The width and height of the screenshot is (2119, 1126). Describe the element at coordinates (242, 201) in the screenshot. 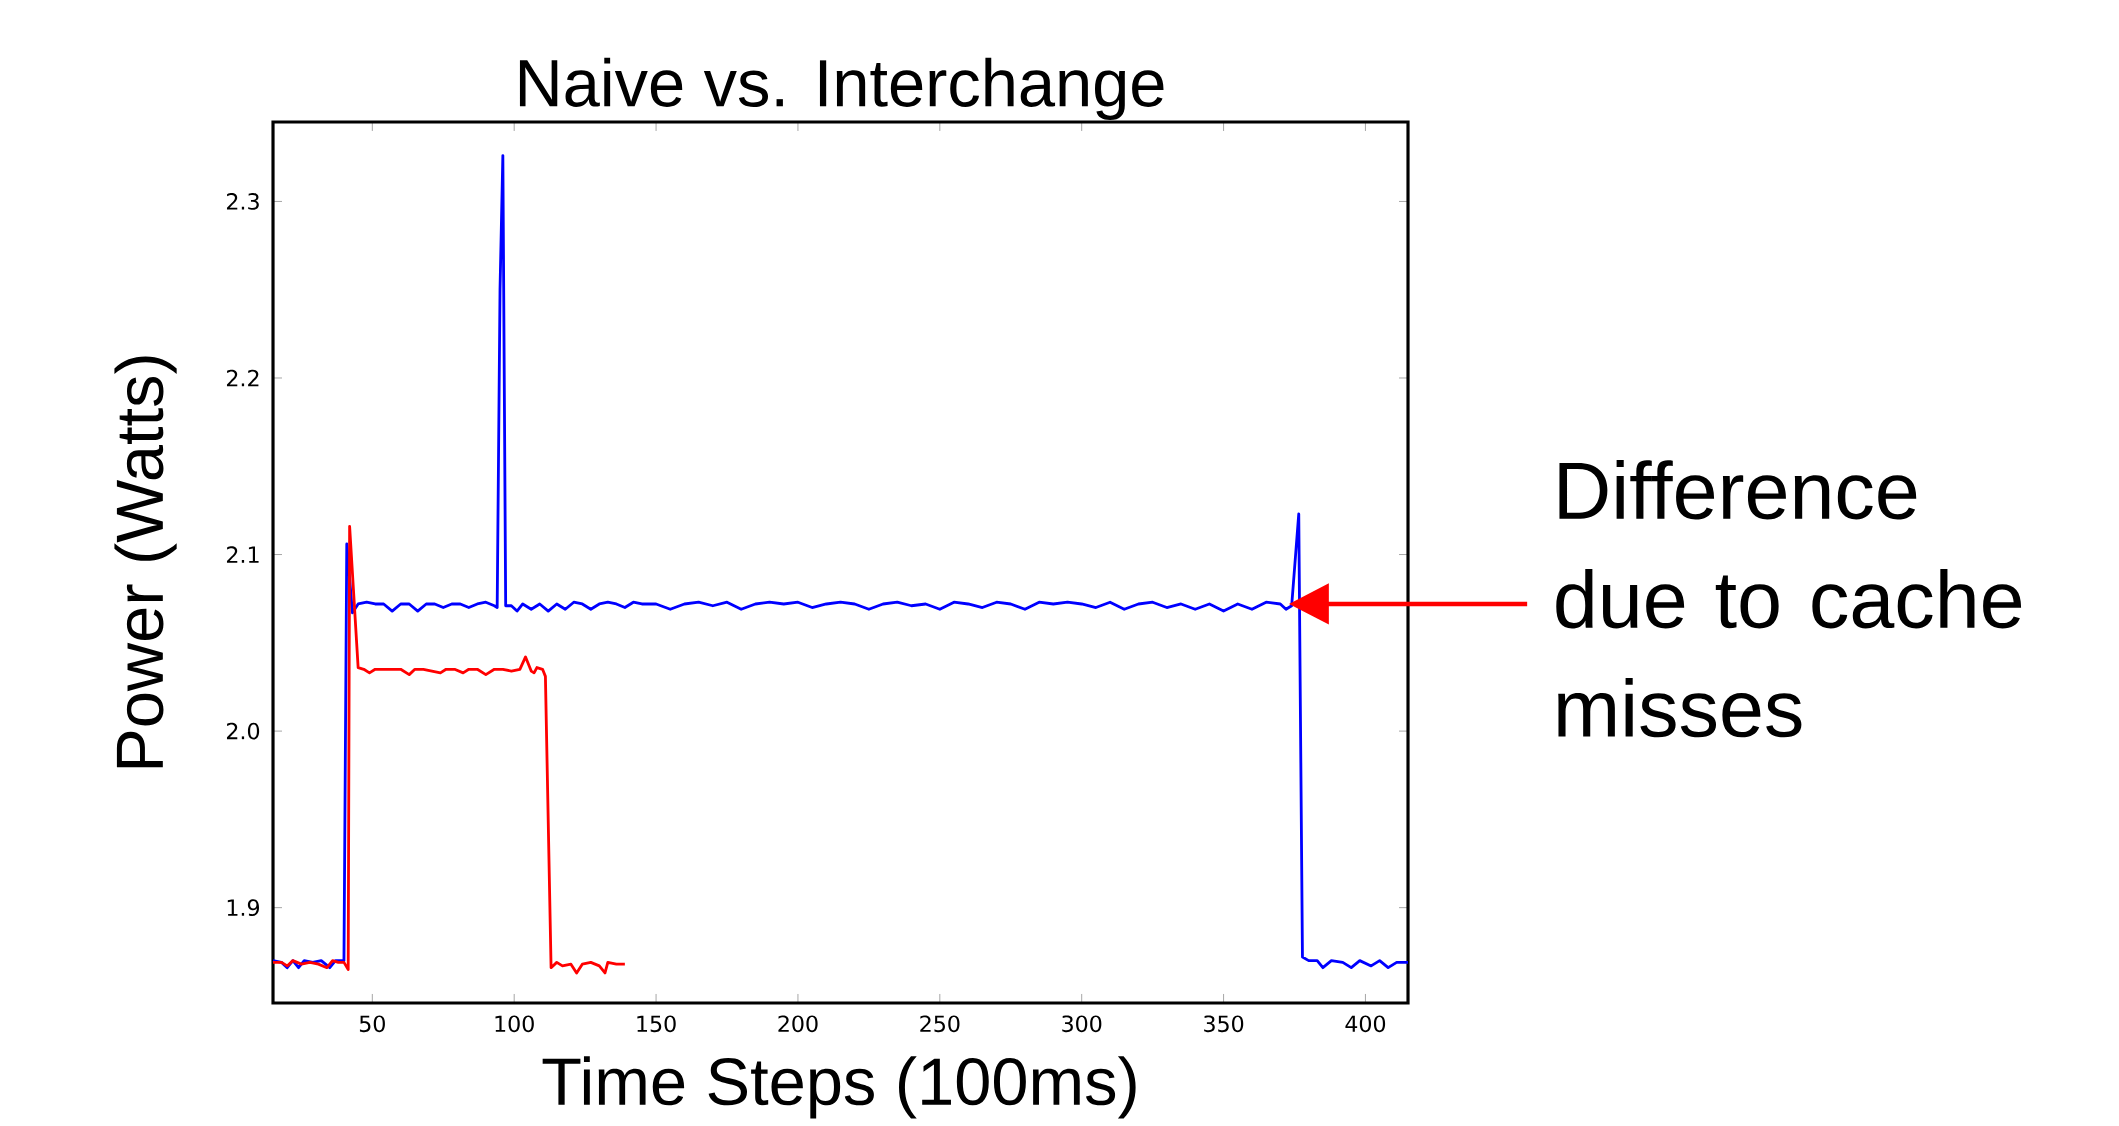

I see `y-tick-label: 2.3` at that location.